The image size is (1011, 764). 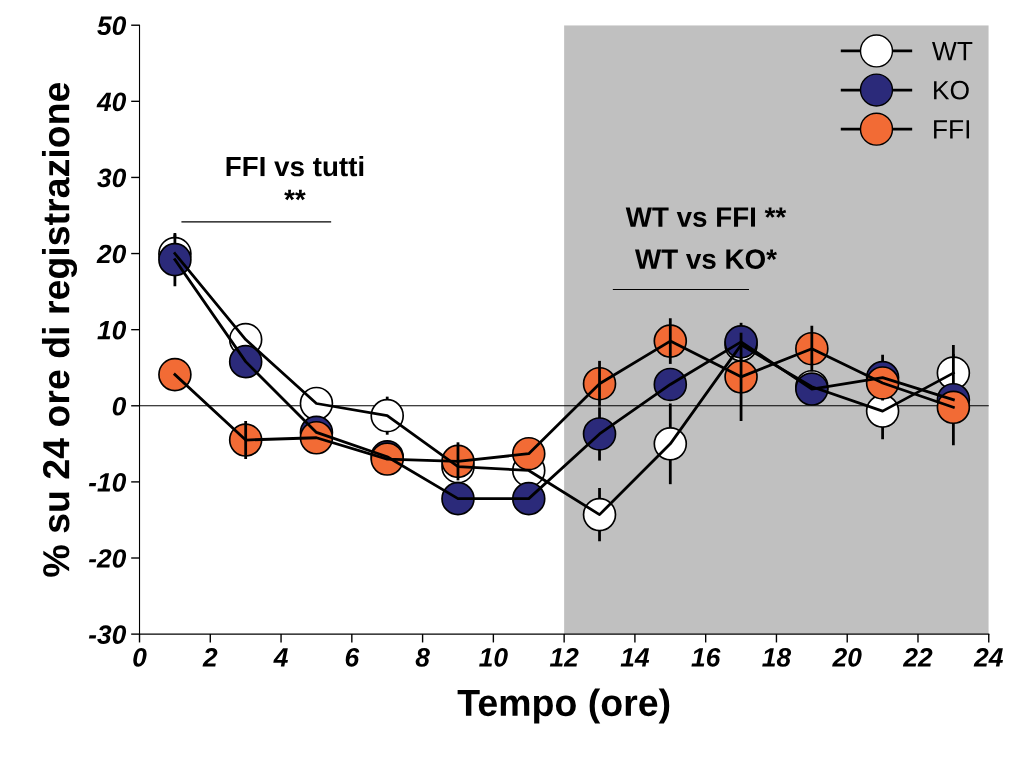 I want to click on x-tick-label: 22, so click(x=917, y=657).